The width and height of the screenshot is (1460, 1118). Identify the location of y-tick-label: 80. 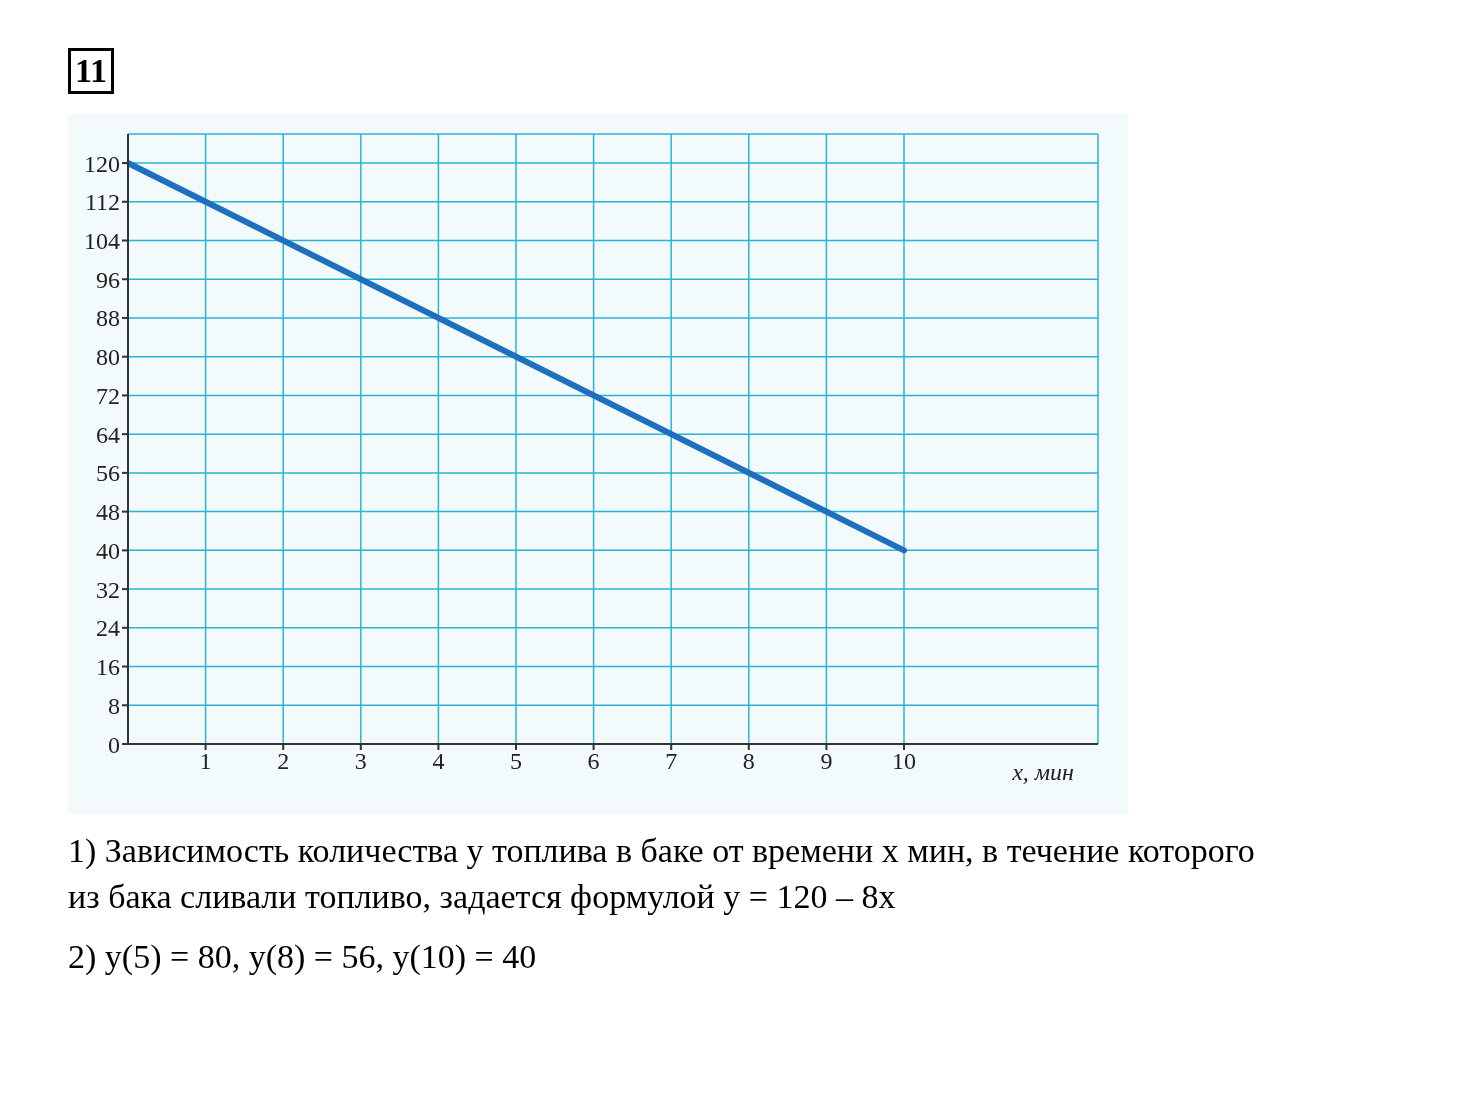
(108, 357).